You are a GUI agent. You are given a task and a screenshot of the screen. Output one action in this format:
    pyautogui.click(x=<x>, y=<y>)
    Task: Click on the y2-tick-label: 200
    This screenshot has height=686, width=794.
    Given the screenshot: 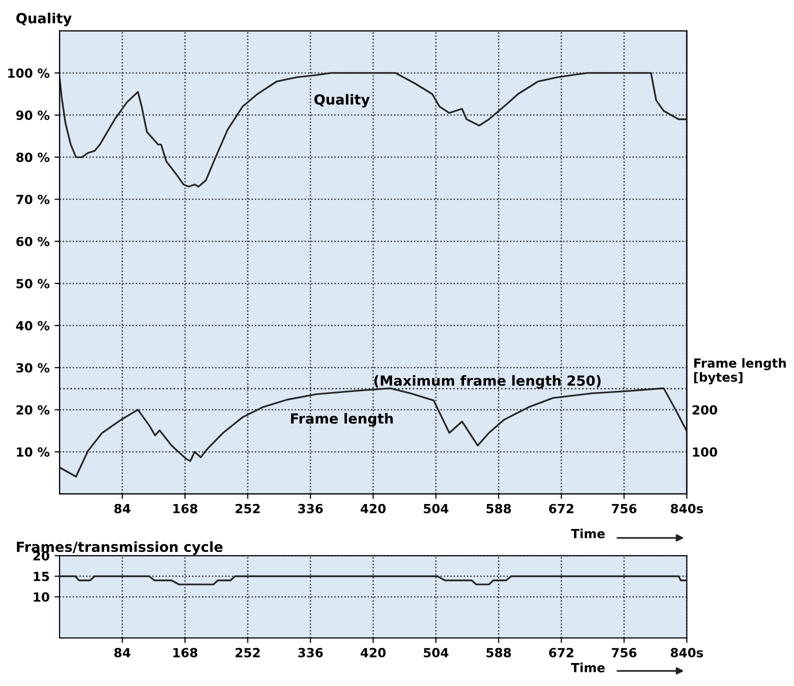 What is the action you would take?
    pyautogui.click(x=705, y=410)
    